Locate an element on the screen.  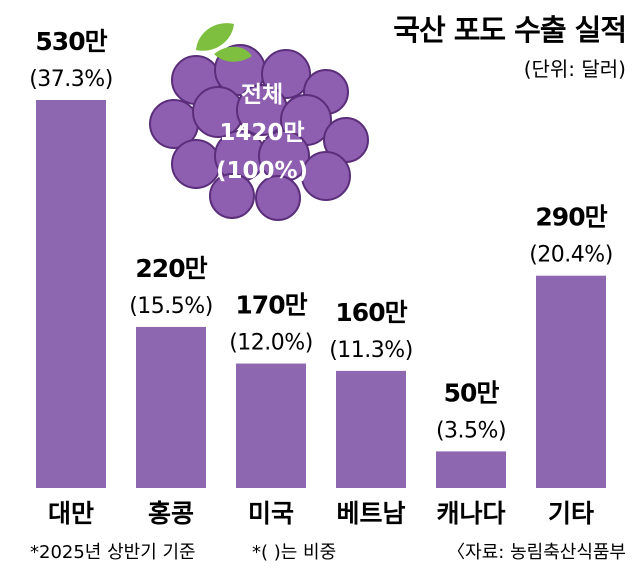
chart-title: 국산 포도 수출 실적 is located at coordinates (509, 30).